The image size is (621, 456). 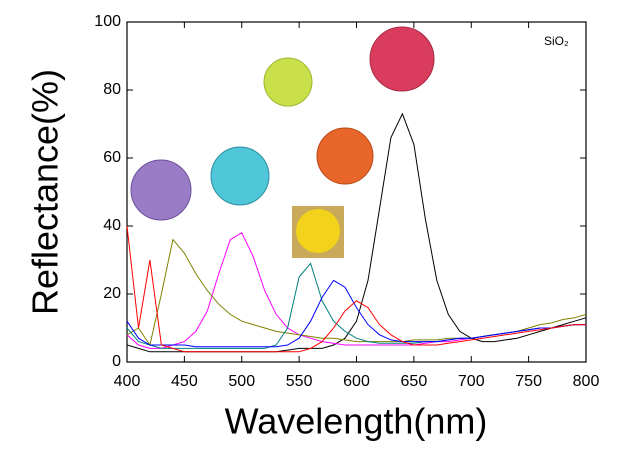 What do you see at coordinates (345, 156) in the screenshot?
I see `photo-orange` at bounding box center [345, 156].